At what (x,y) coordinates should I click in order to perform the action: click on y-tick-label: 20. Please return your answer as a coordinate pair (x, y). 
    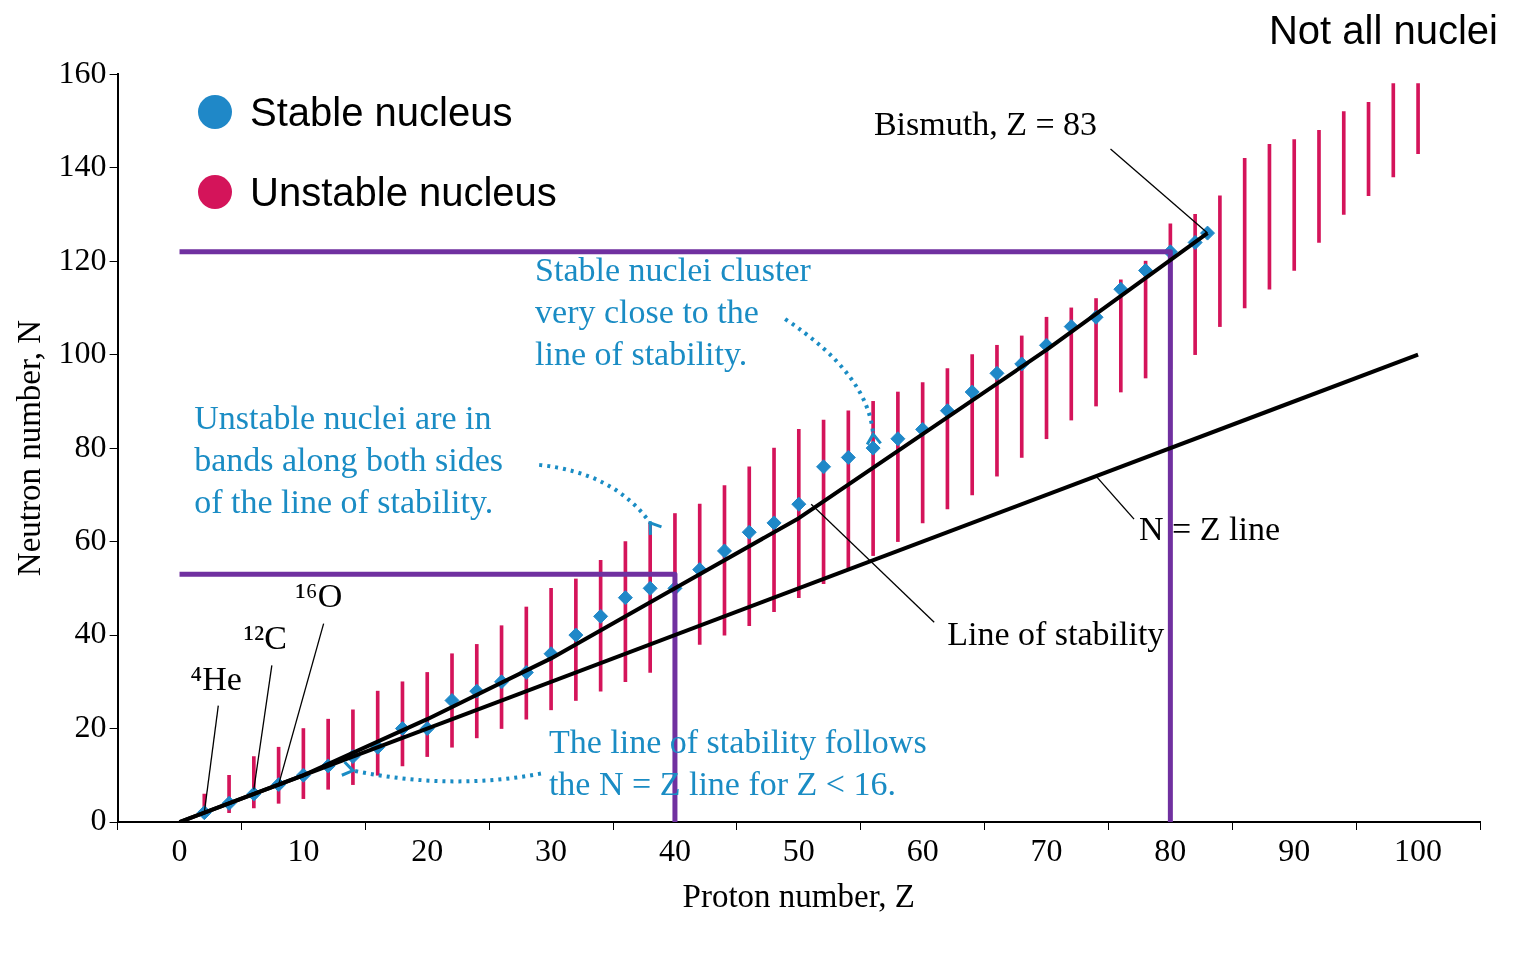
    Looking at the image, I should click on (90, 725).